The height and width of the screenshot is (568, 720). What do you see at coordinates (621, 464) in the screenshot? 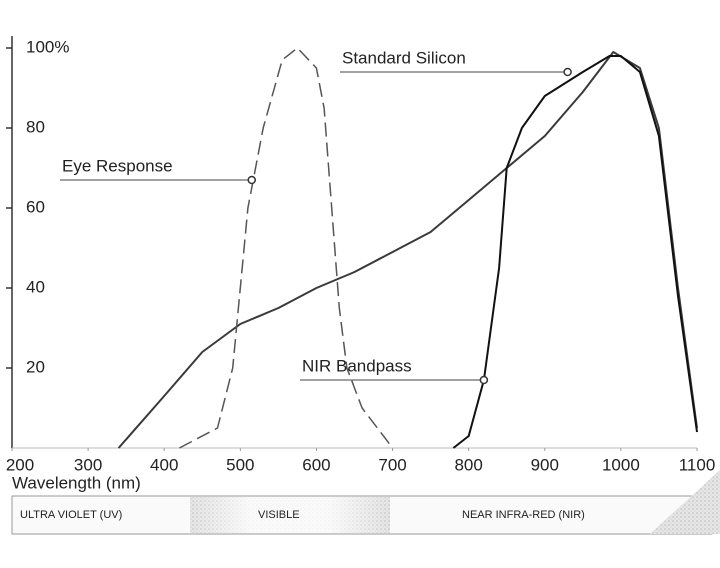
I see `x-tick-label: 1000` at bounding box center [621, 464].